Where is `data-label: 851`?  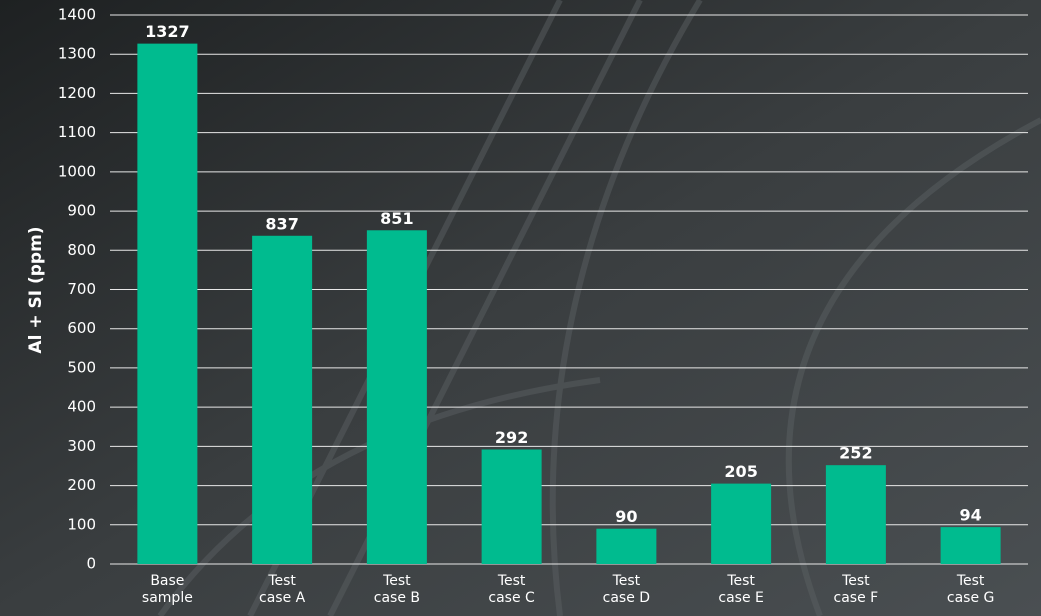
data-label: 851 is located at coordinates (396, 218).